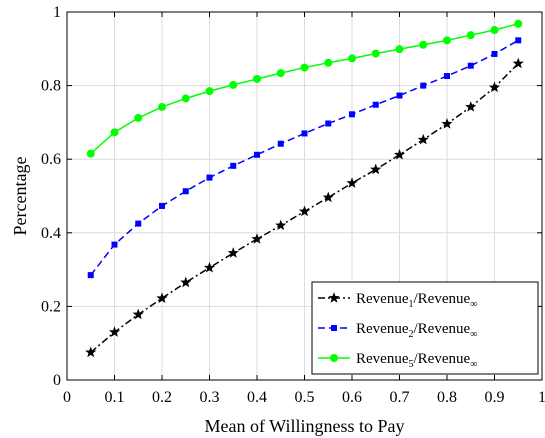 Image resolution: width=545 pixels, height=438 pixels. I want to click on legend-item: Revenue5/Revenue∞, so click(397, 360).